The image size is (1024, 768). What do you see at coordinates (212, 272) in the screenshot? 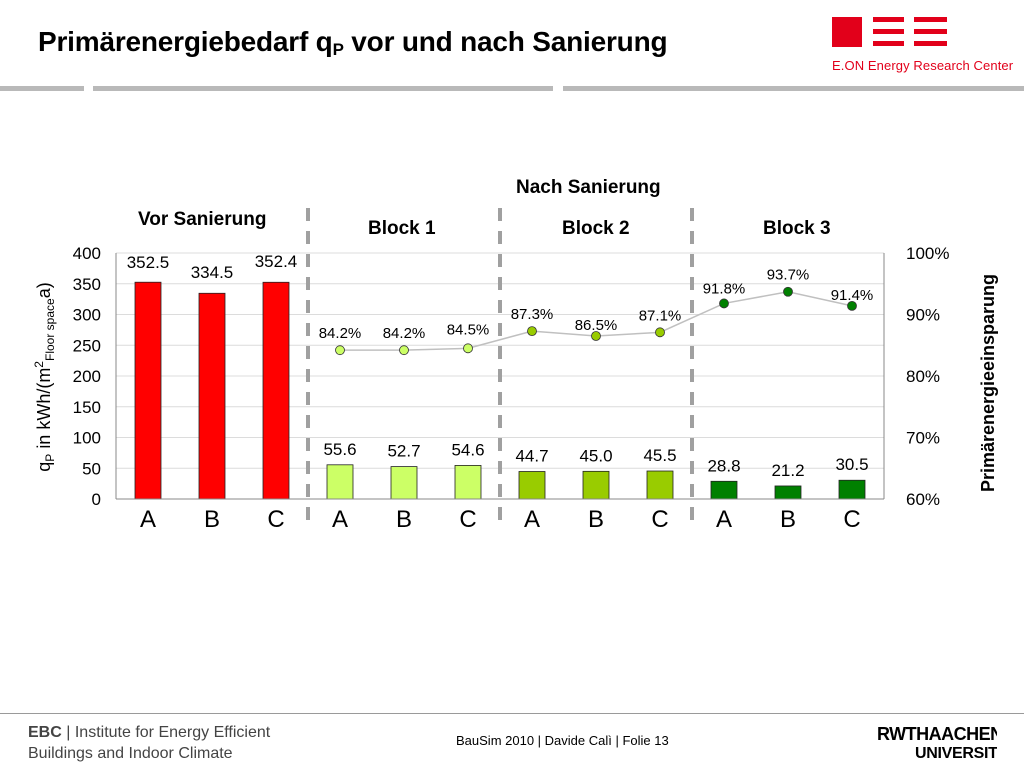
I see `bar-value-label: 334.5` at bounding box center [212, 272].